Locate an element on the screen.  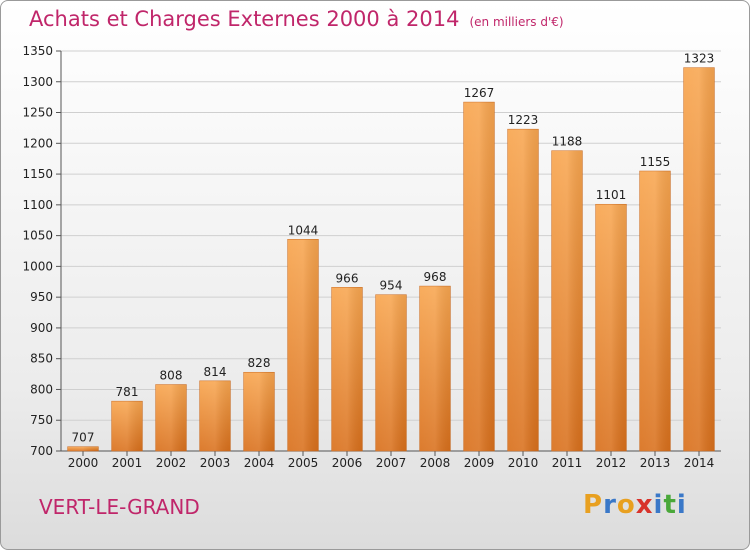
chart-subtitle: (en milliers d'€) is located at coordinates (516, 22).